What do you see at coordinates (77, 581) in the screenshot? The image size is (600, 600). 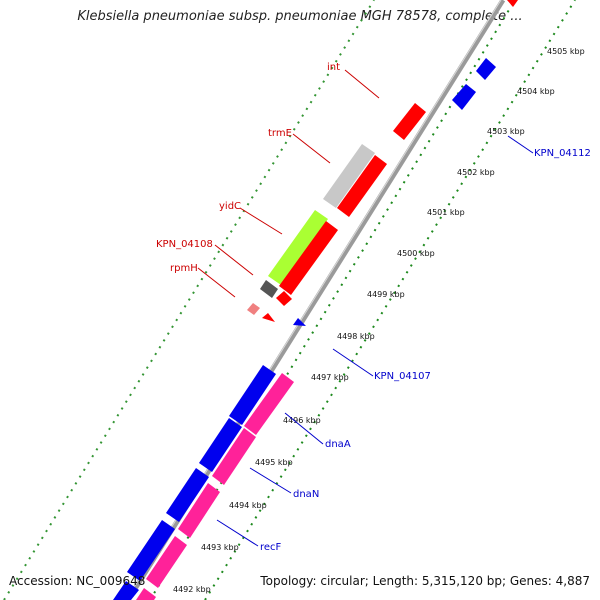 I see `accession-text: Accession: NC_009648` at bounding box center [77, 581].